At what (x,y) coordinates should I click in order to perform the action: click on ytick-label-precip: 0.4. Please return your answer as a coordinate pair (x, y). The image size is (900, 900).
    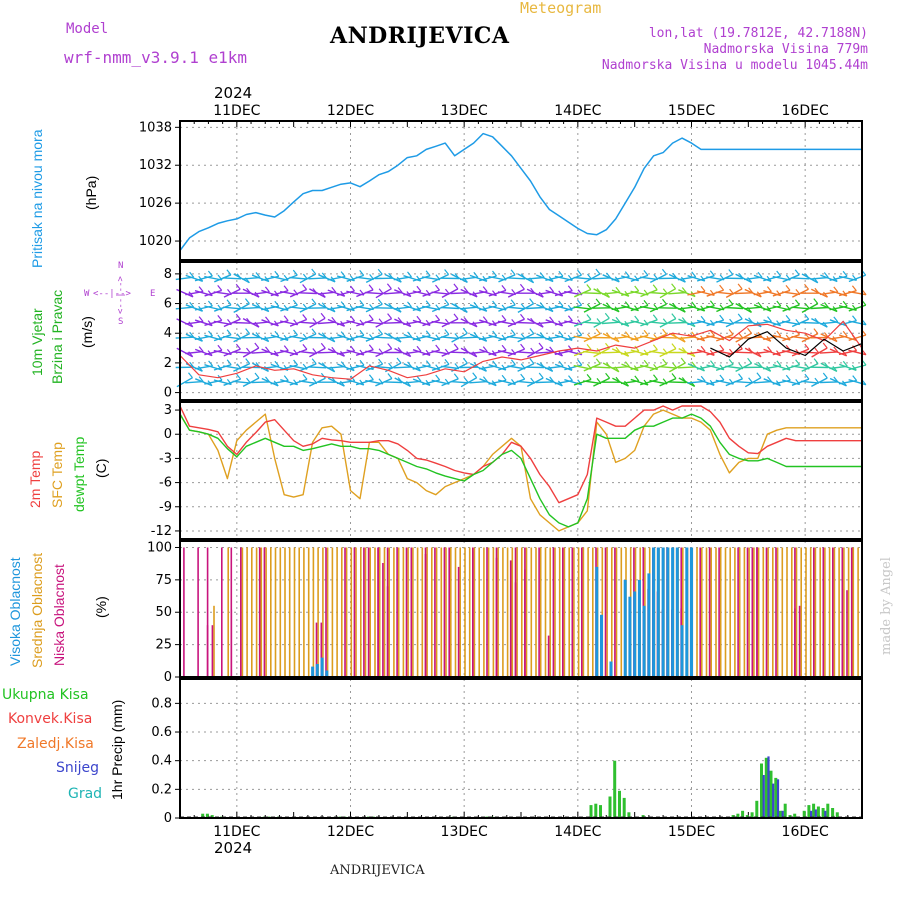
    Looking at the image, I should click on (161, 761).